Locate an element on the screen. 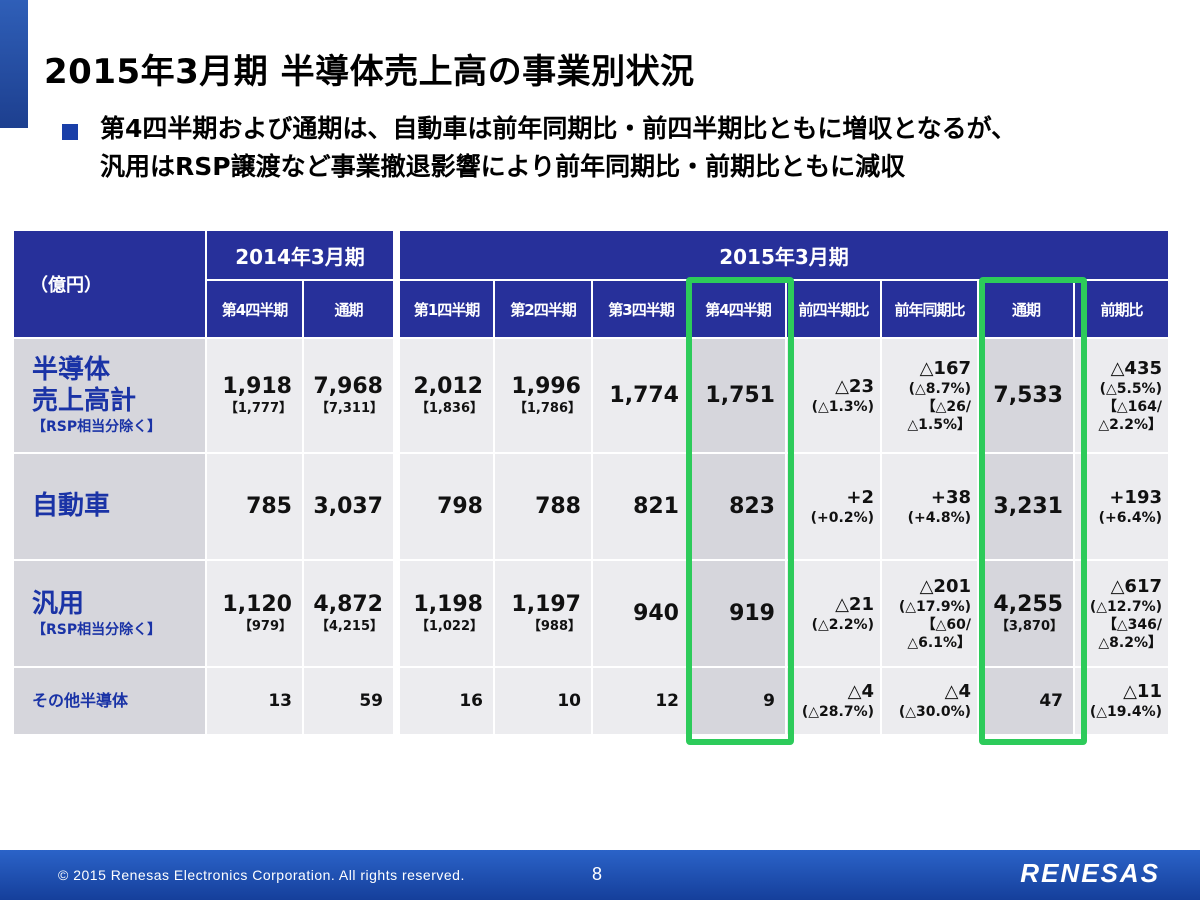  cell-q4: 9 is located at coordinates (739, 702).